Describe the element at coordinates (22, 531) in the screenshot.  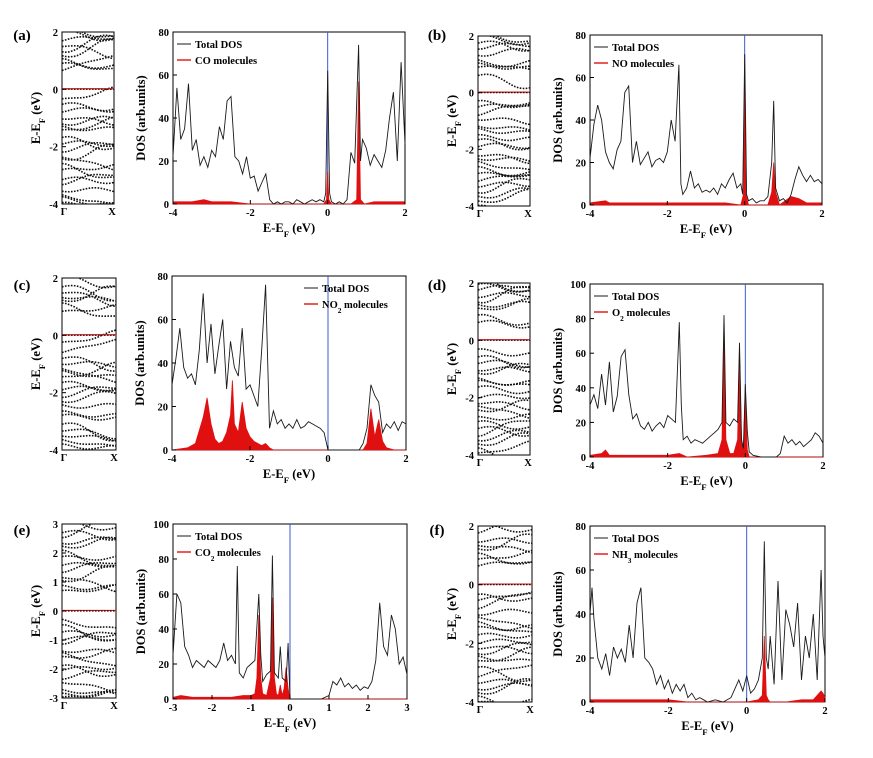
I see `panel-label: (e)` at that location.